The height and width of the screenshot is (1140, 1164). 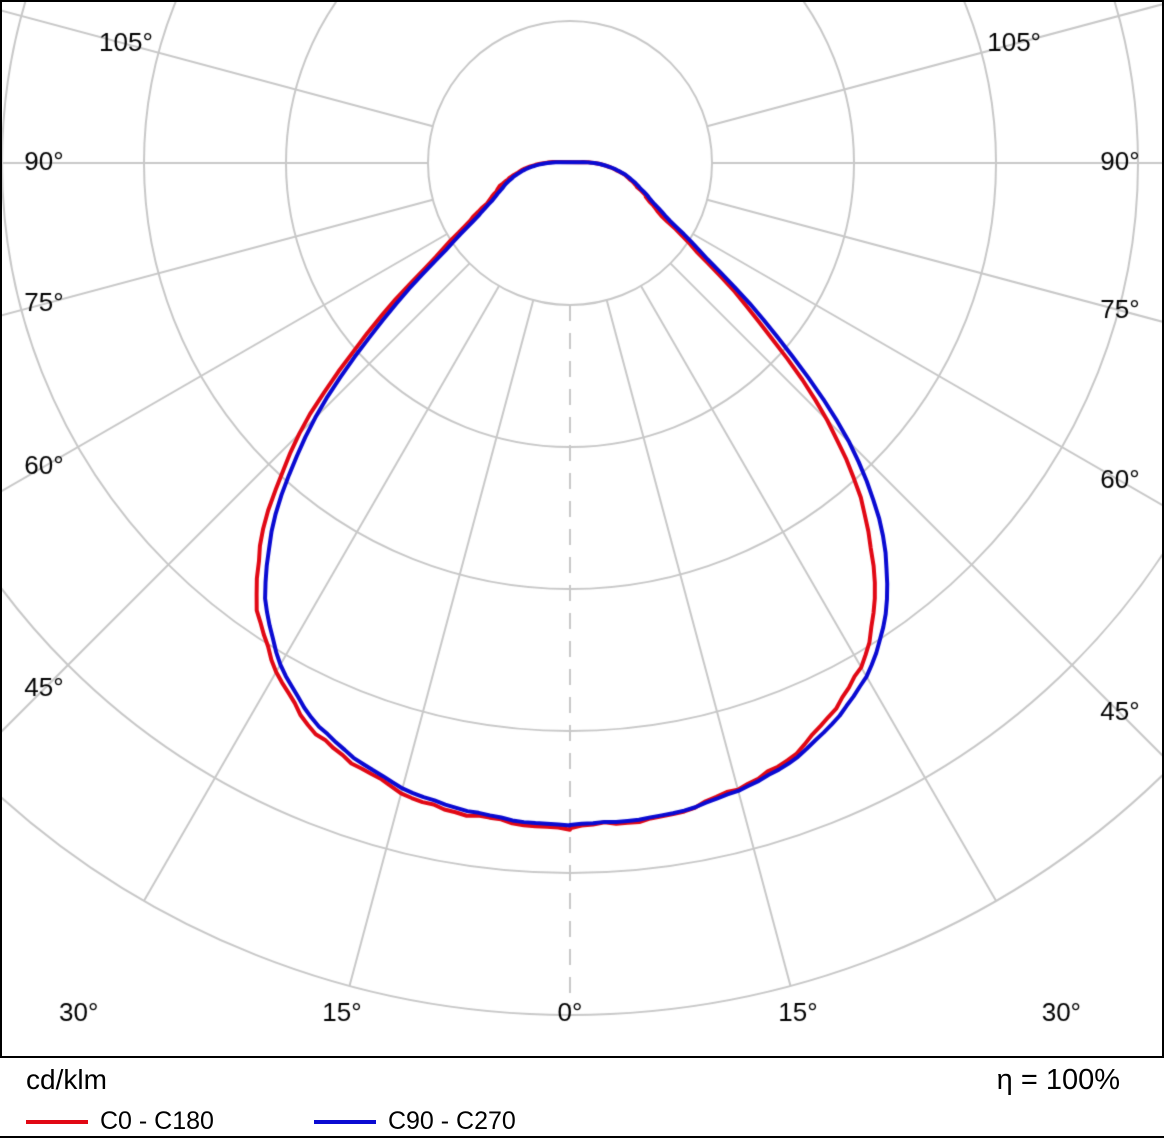 What do you see at coordinates (66, 1079) in the screenshot?
I see `unit-label: cd/klm` at bounding box center [66, 1079].